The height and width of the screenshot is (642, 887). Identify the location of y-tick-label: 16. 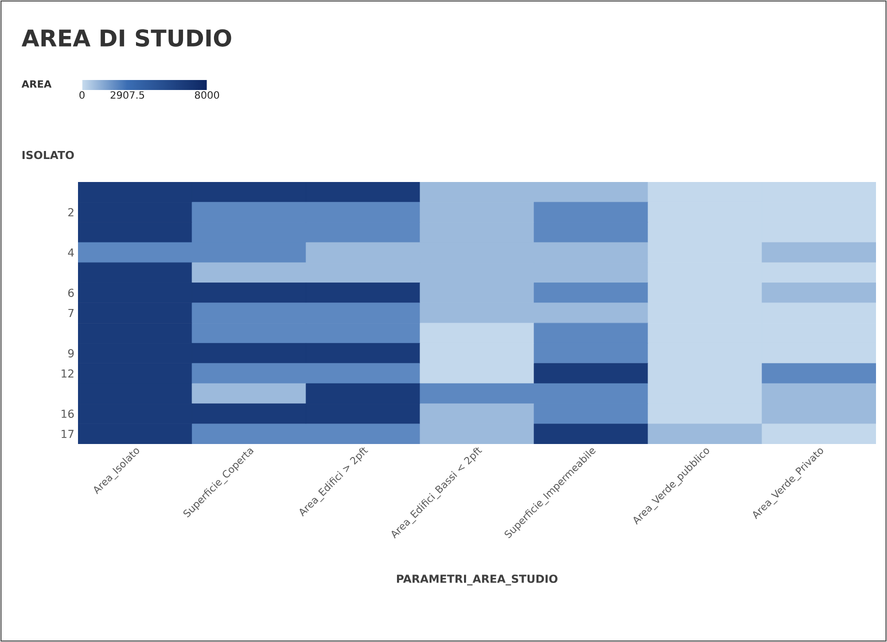
(68, 414).